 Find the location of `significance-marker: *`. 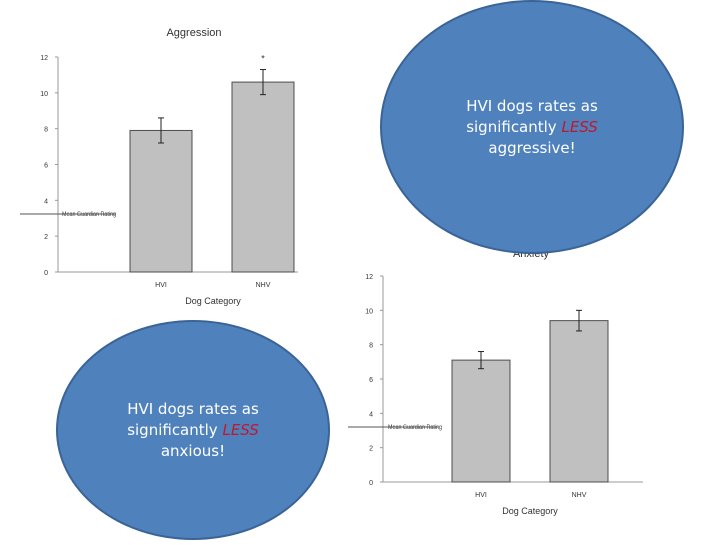

significance-marker: * is located at coordinates (263, 59).